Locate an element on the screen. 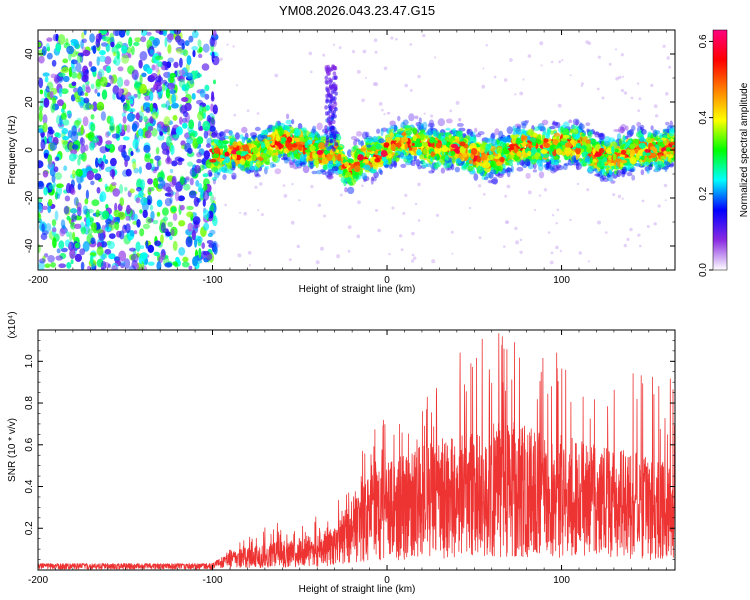 The image size is (750, 600). x-tick-label: 0 is located at coordinates (387, 580).